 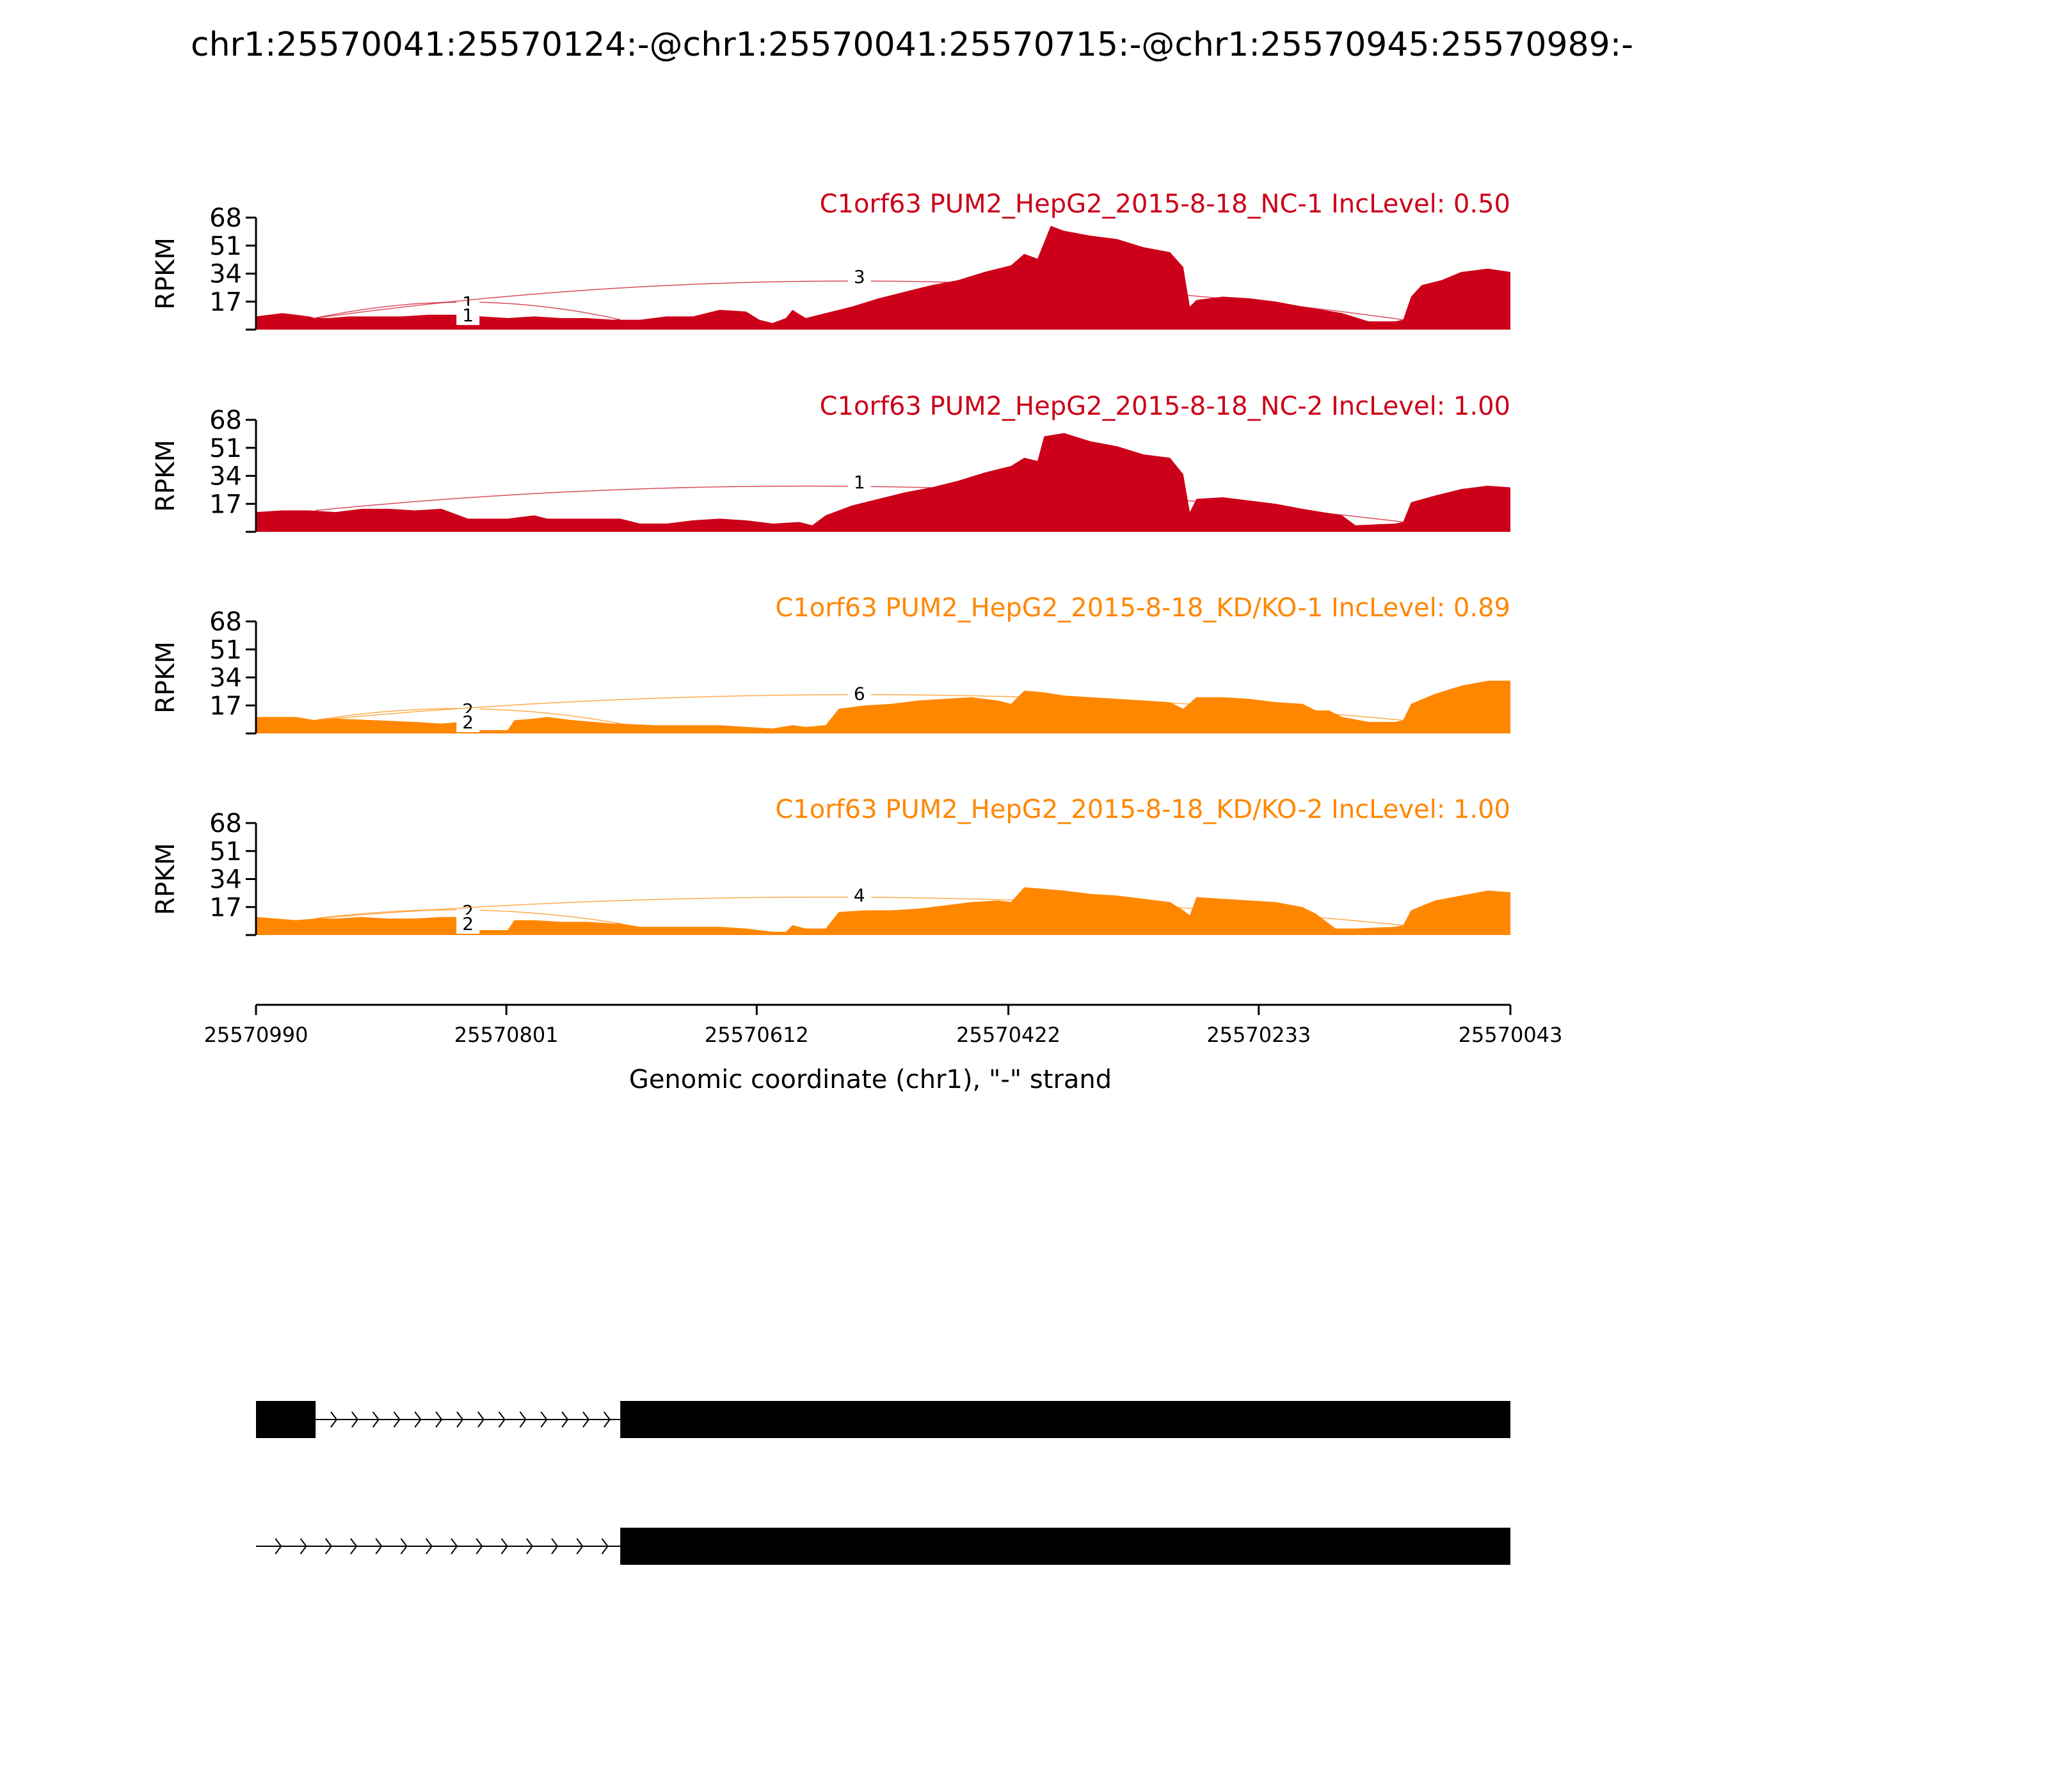 What do you see at coordinates (506, 1035) in the screenshot?
I see `x-tick-label: 25570801` at bounding box center [506, 1035].